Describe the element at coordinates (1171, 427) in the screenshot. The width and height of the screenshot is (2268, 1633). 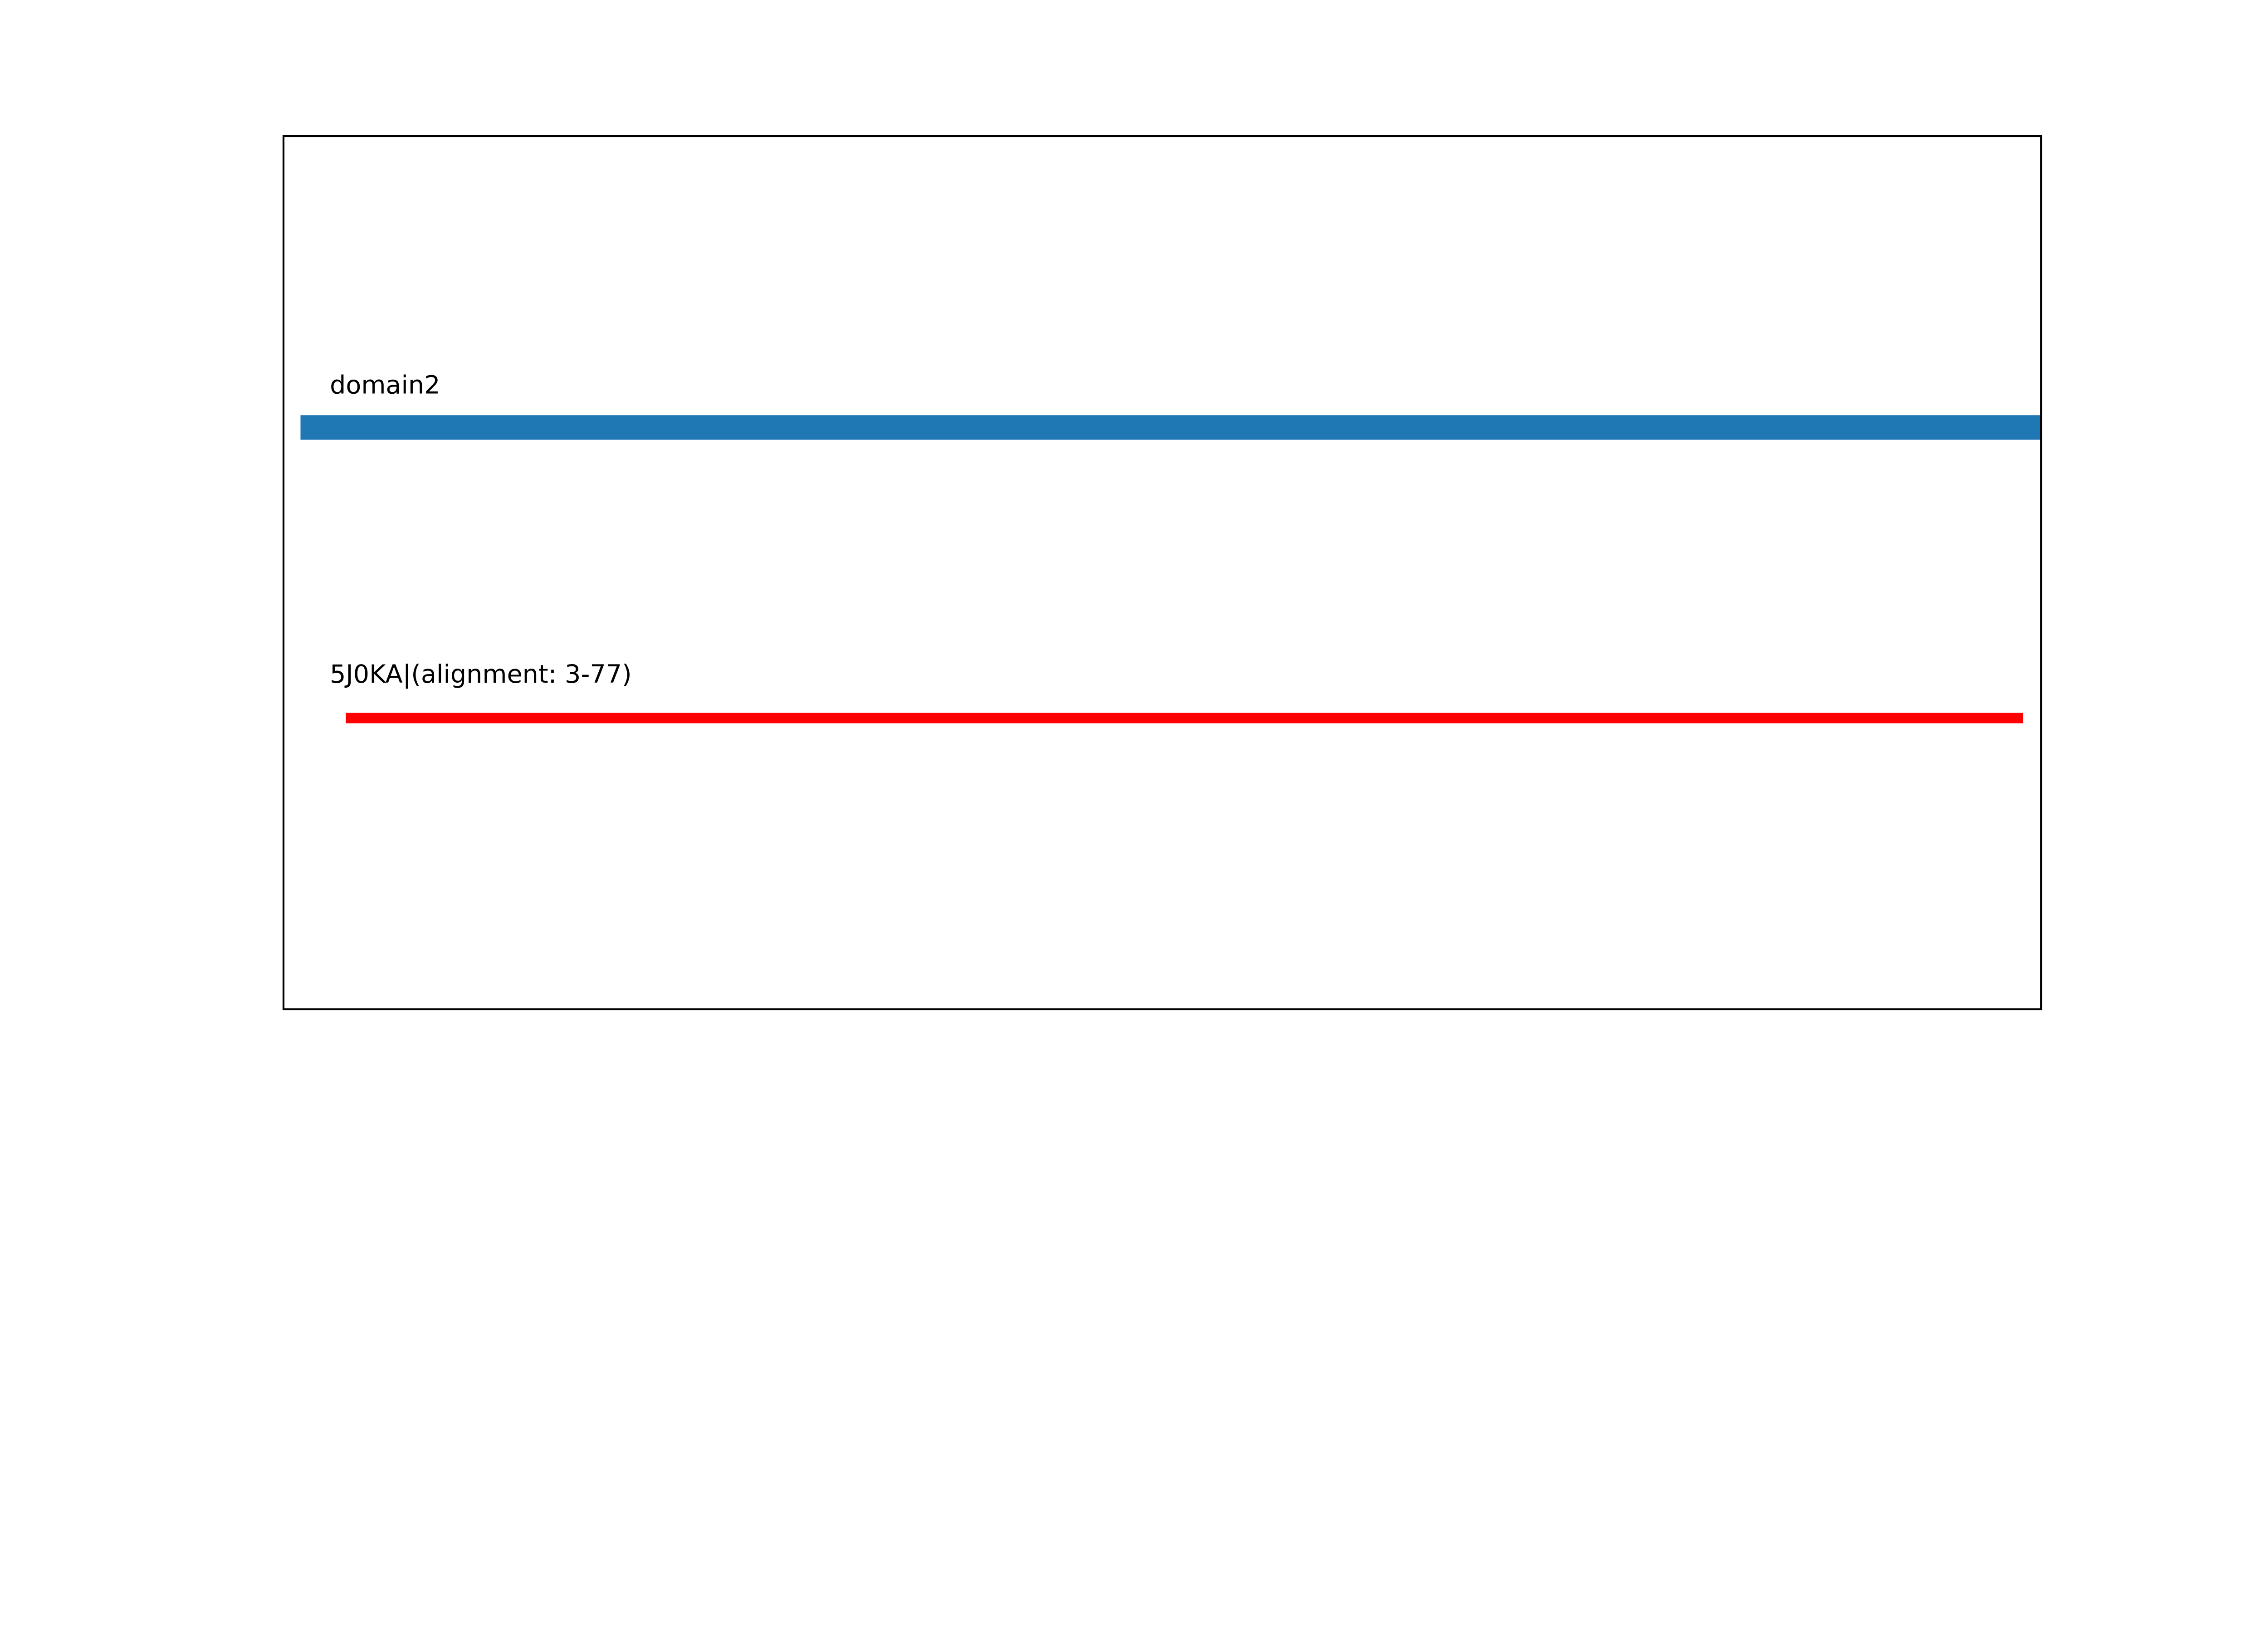
I see `domain-bar` at that location.